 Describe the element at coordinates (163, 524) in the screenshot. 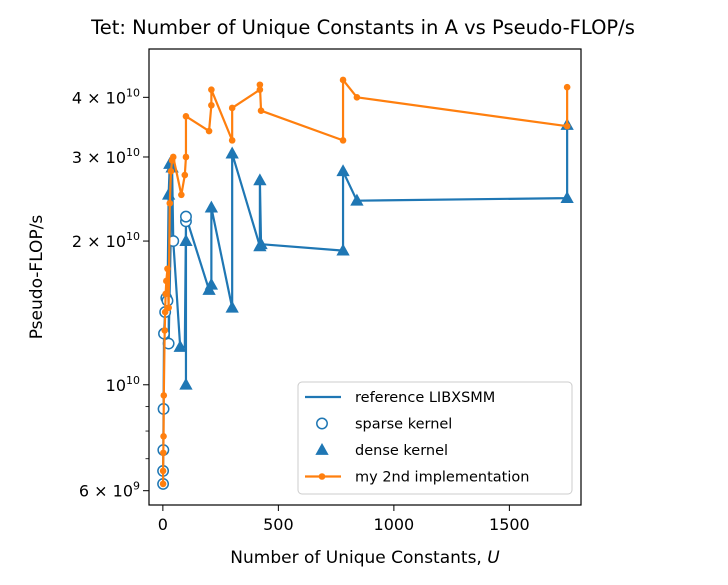

I see `x-tick-label: 0` at that location.